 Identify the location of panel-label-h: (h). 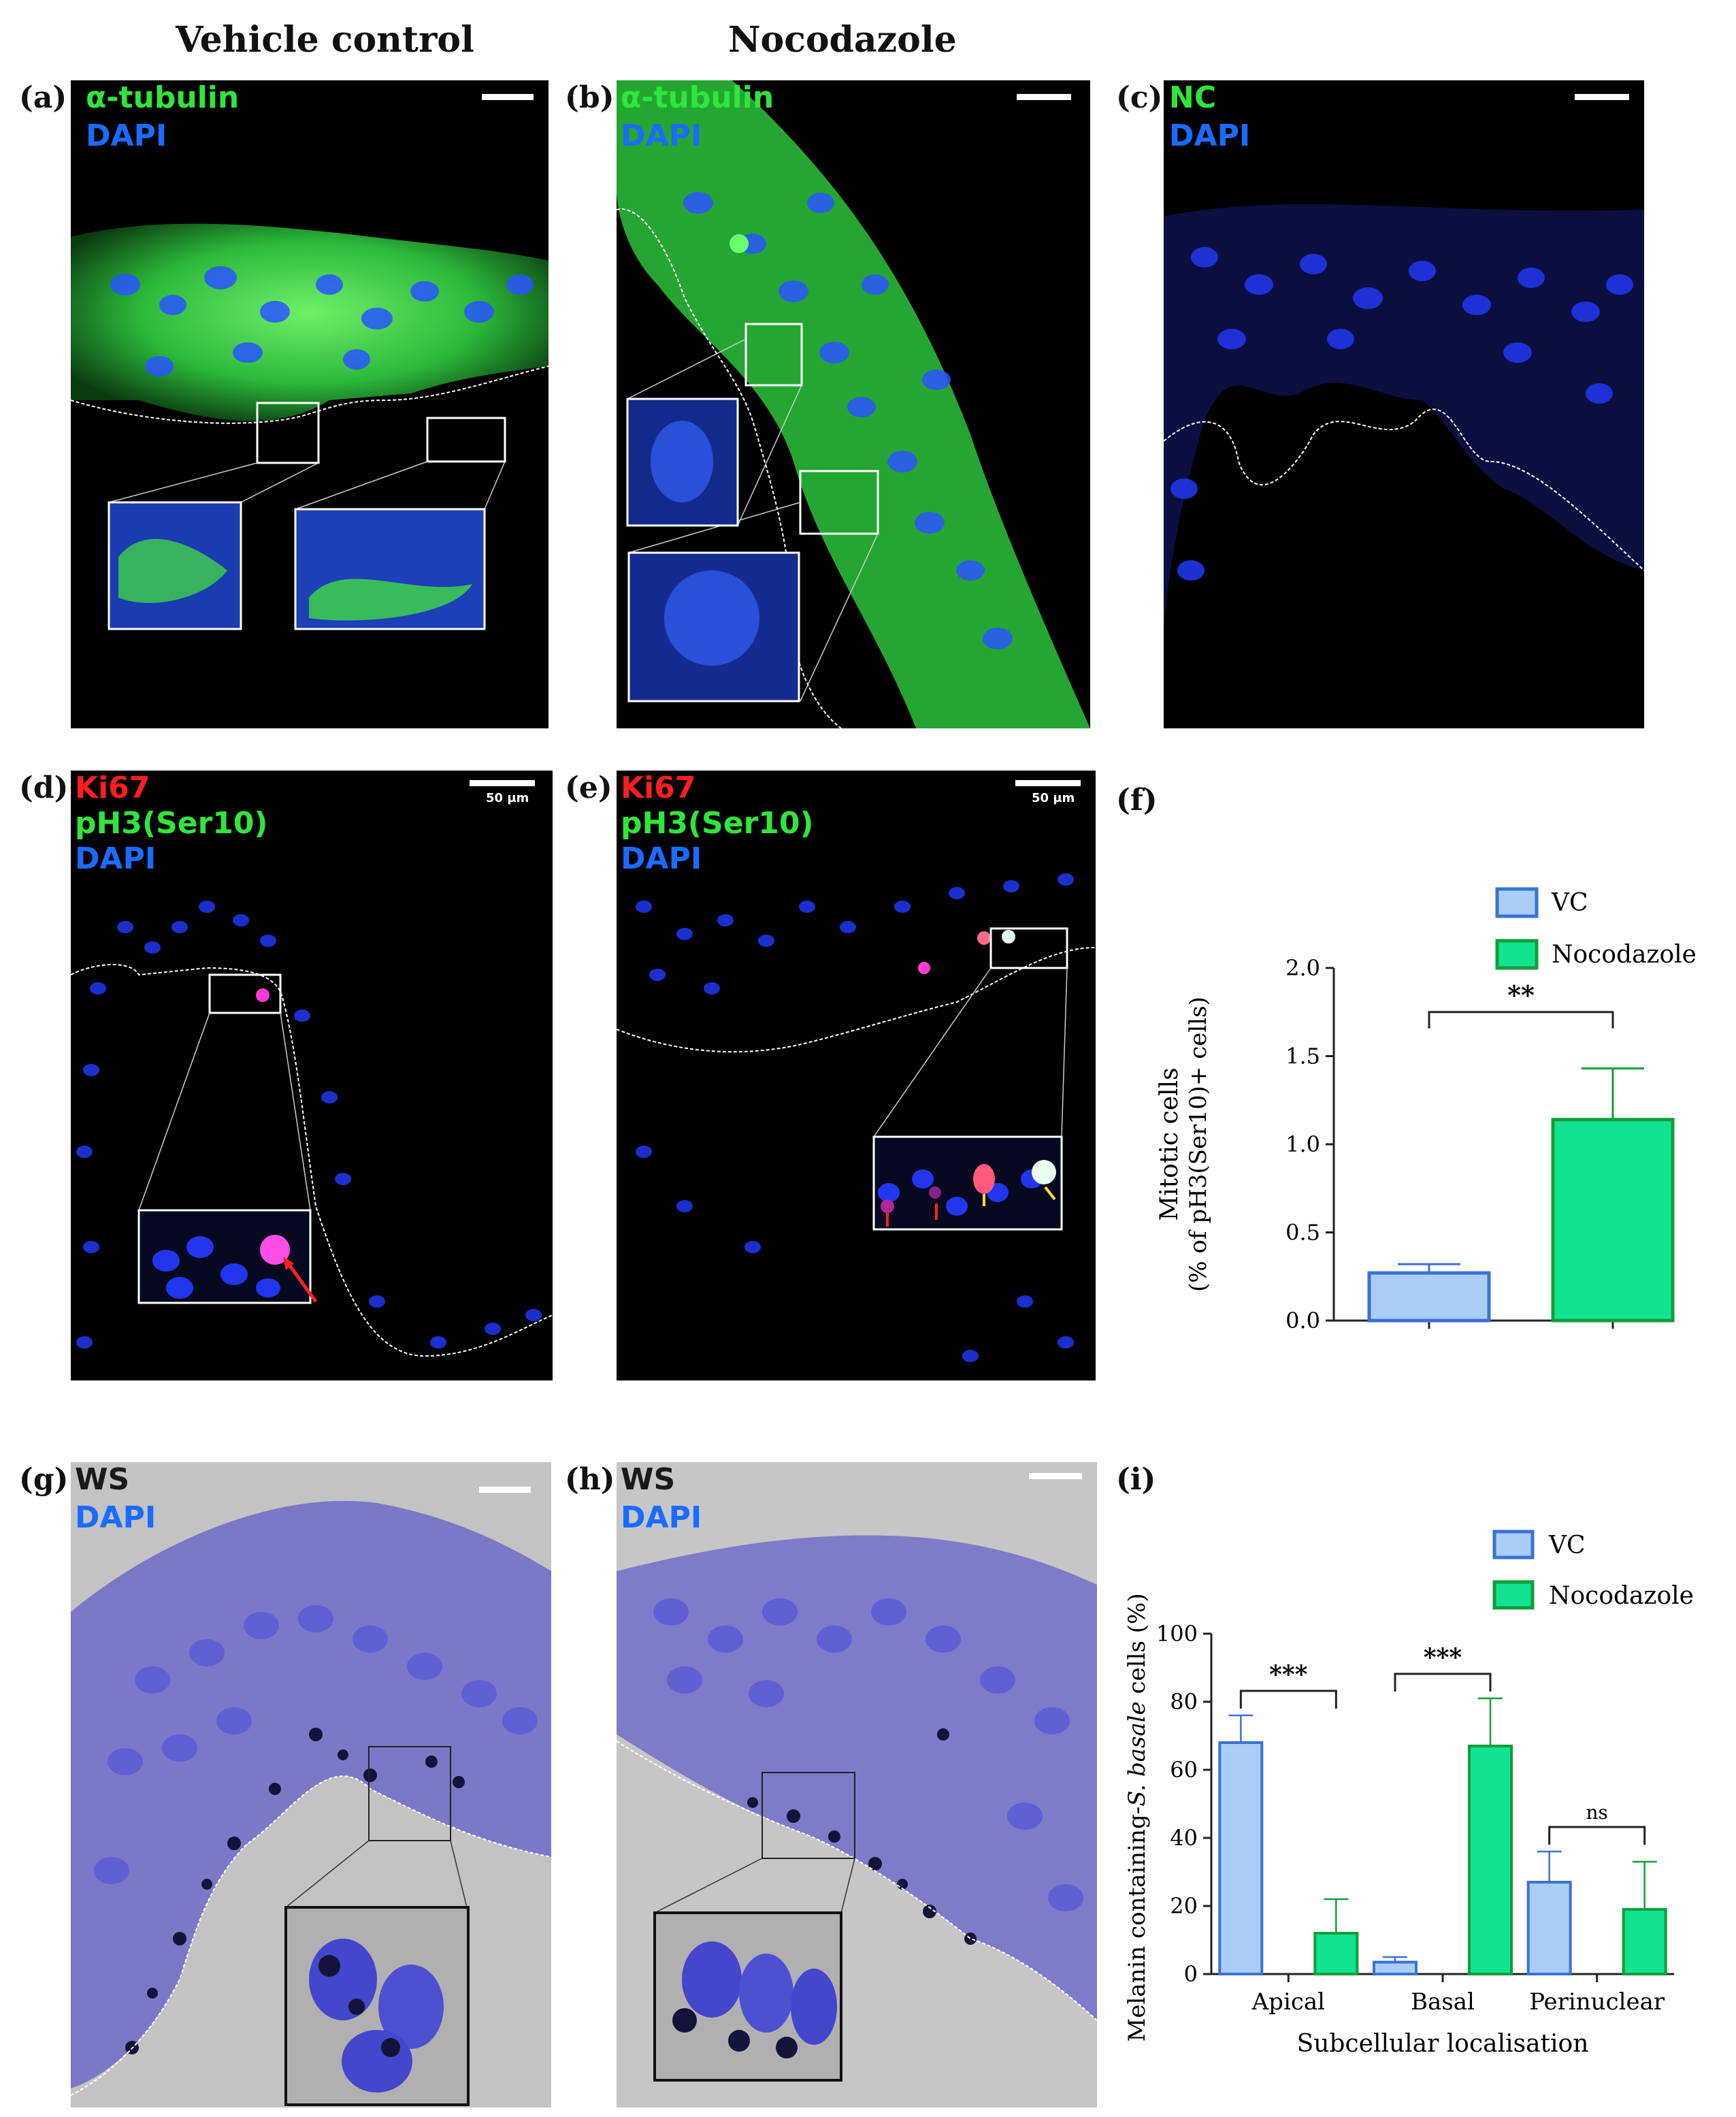
(590, 1480).